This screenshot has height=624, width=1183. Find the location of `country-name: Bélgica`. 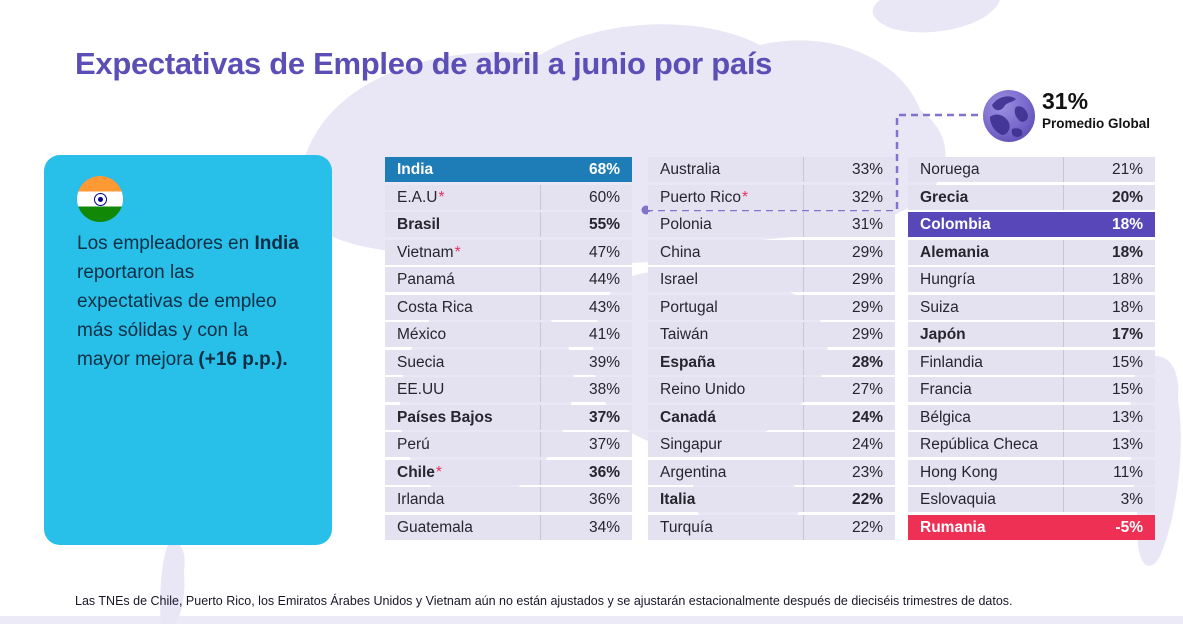

country-name: Bélgica is located at coordinates (986, 417).